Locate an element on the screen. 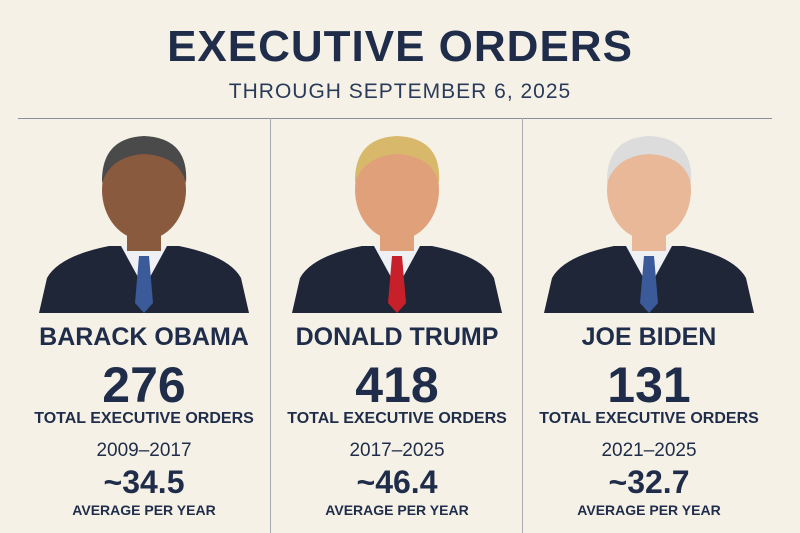  years: 2017–2025 is located at coordinates (397, 450).